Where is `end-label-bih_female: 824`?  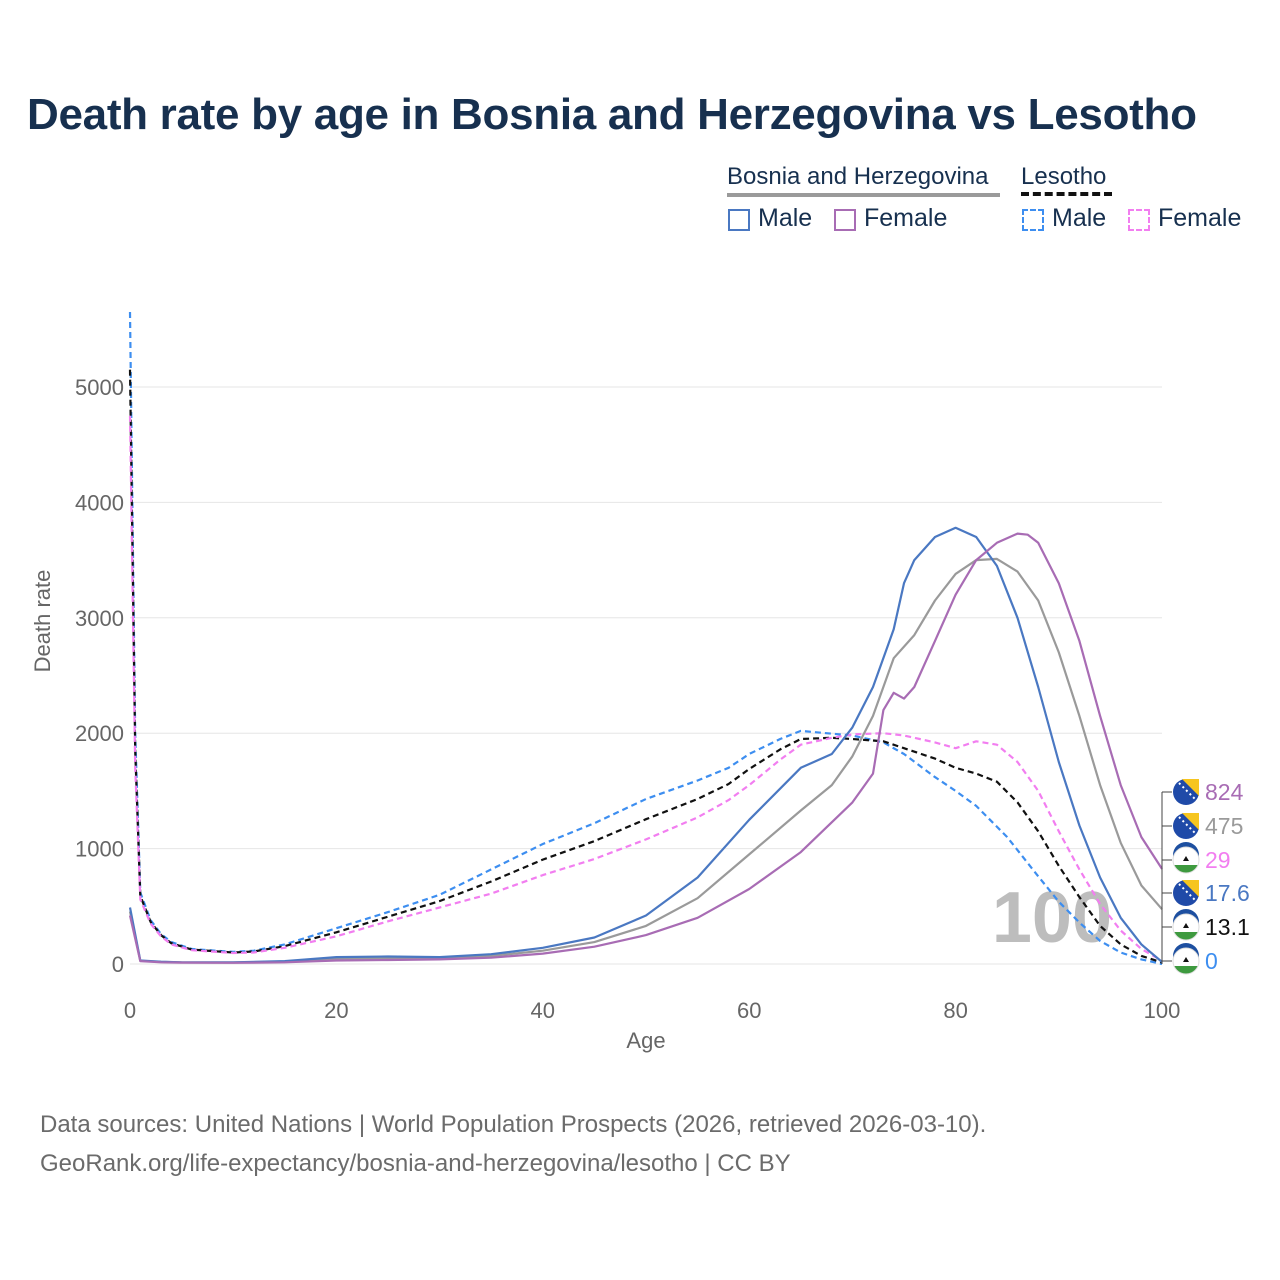
end-label-bih_female: 824 is located at coordinates (1224, 792).